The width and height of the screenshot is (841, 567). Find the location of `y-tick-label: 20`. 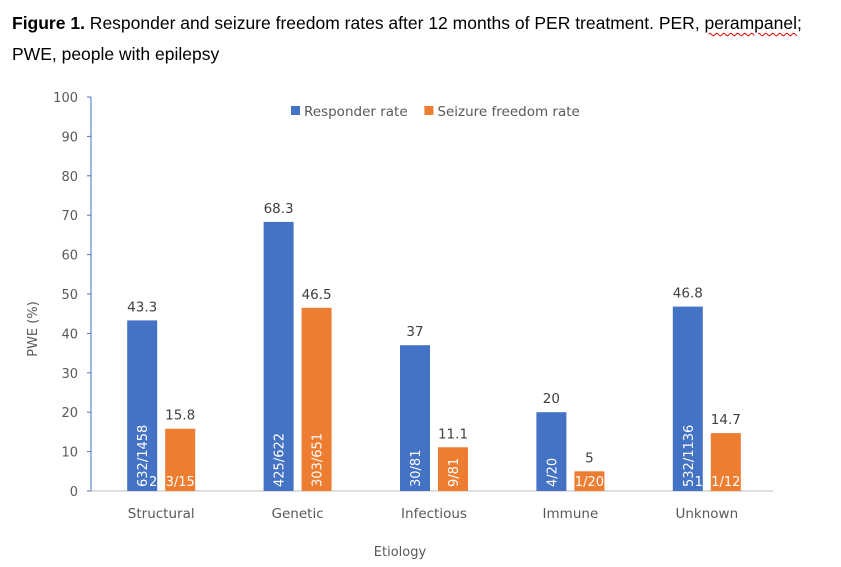

y-tick-label: 20 is located at coordinates (69, 413).